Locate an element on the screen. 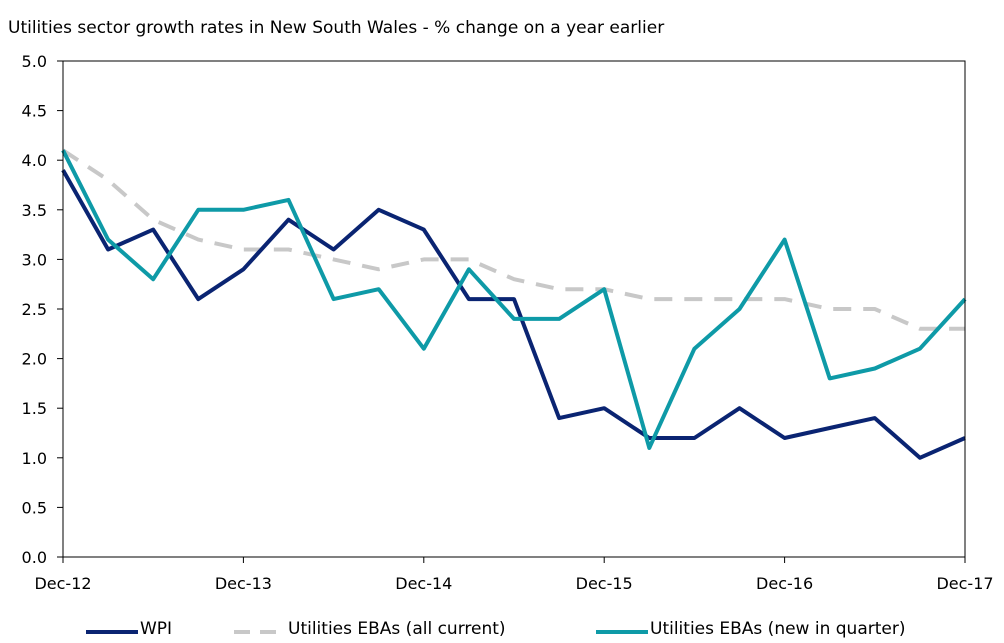  x-tick-labels: Dec-12 Dec-13 Dec-14 Dec-15 Dec-16 Dec-17 is located at coordinates (513, 583).